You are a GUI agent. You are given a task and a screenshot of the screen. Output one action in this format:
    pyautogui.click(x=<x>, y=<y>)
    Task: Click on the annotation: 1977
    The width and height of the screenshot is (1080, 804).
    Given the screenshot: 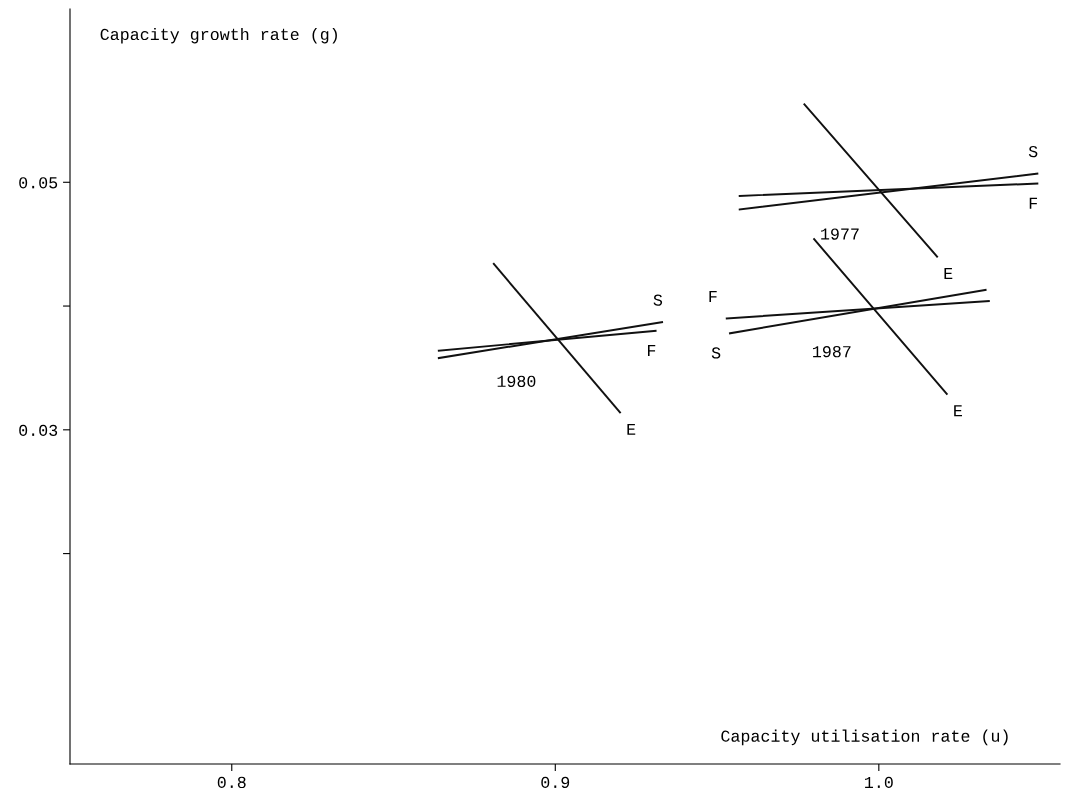 What is the action you would take?
    pyautogui.click(x=840, y=234)
    